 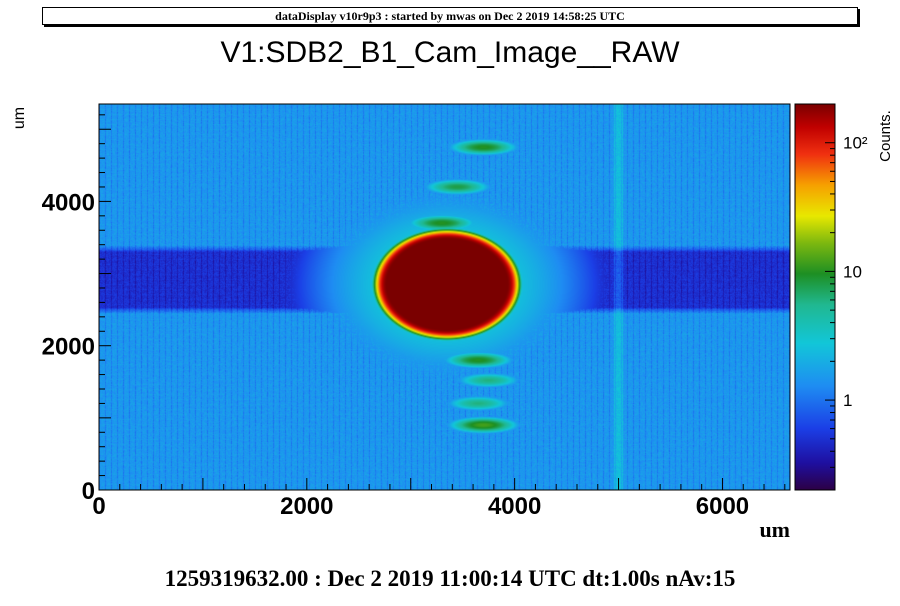 What do you see at coordinates (855, 143) in the screenshot?
I see `z-tick-label: 10²` at bounding box center [855, 143].